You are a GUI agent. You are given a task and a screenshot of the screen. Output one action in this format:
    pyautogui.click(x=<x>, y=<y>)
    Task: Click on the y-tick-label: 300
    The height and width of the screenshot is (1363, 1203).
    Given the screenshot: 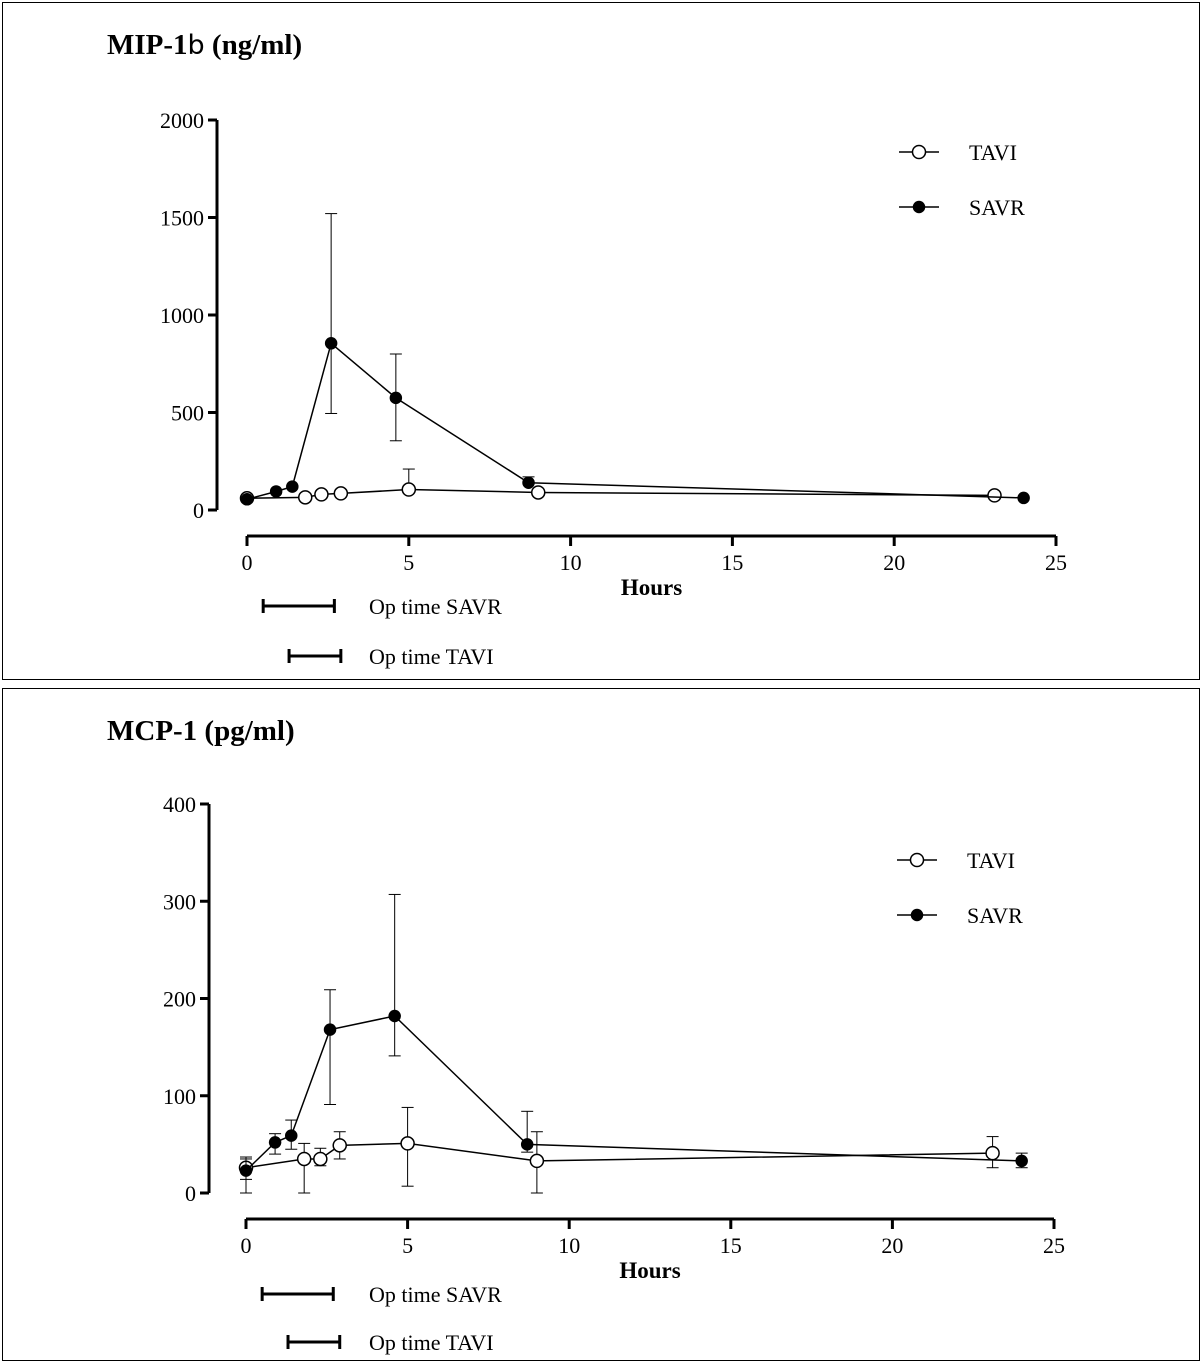 What is the action you would take?
    pyautogui.click(x=179, y=901)
    